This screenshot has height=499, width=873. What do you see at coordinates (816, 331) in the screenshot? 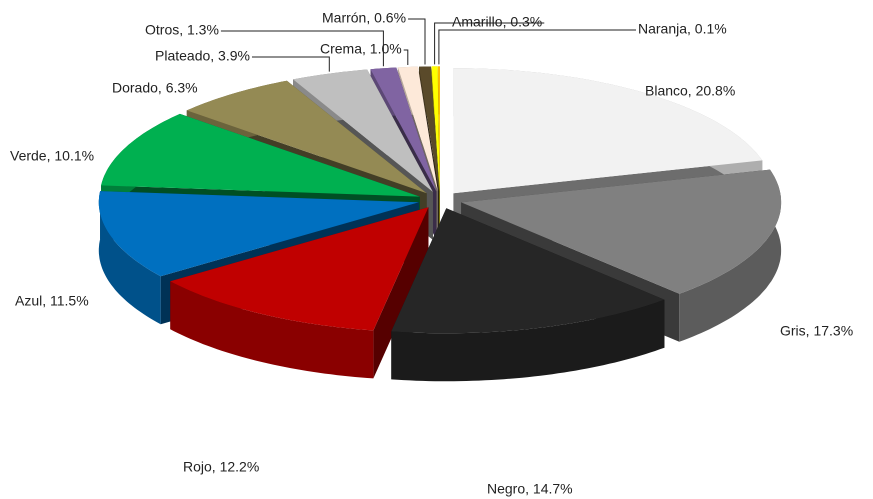
I see `data-label: Gris, 17.3%` at bounding box center [816, 331].